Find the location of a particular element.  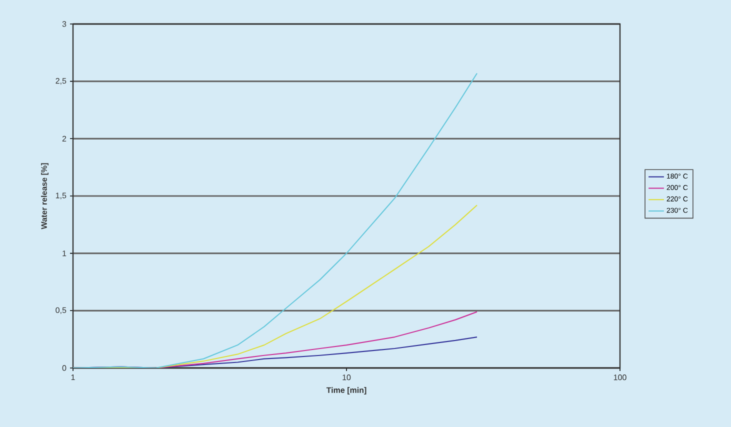

y-tick-label: 3 is located at coordinates (64, 24).